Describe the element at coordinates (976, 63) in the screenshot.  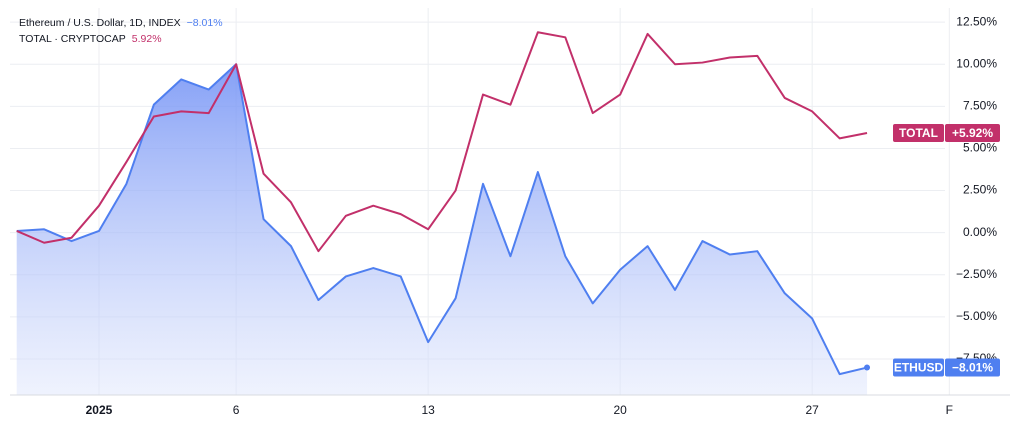
I see `y-tick-label: 10.00%` at that location.